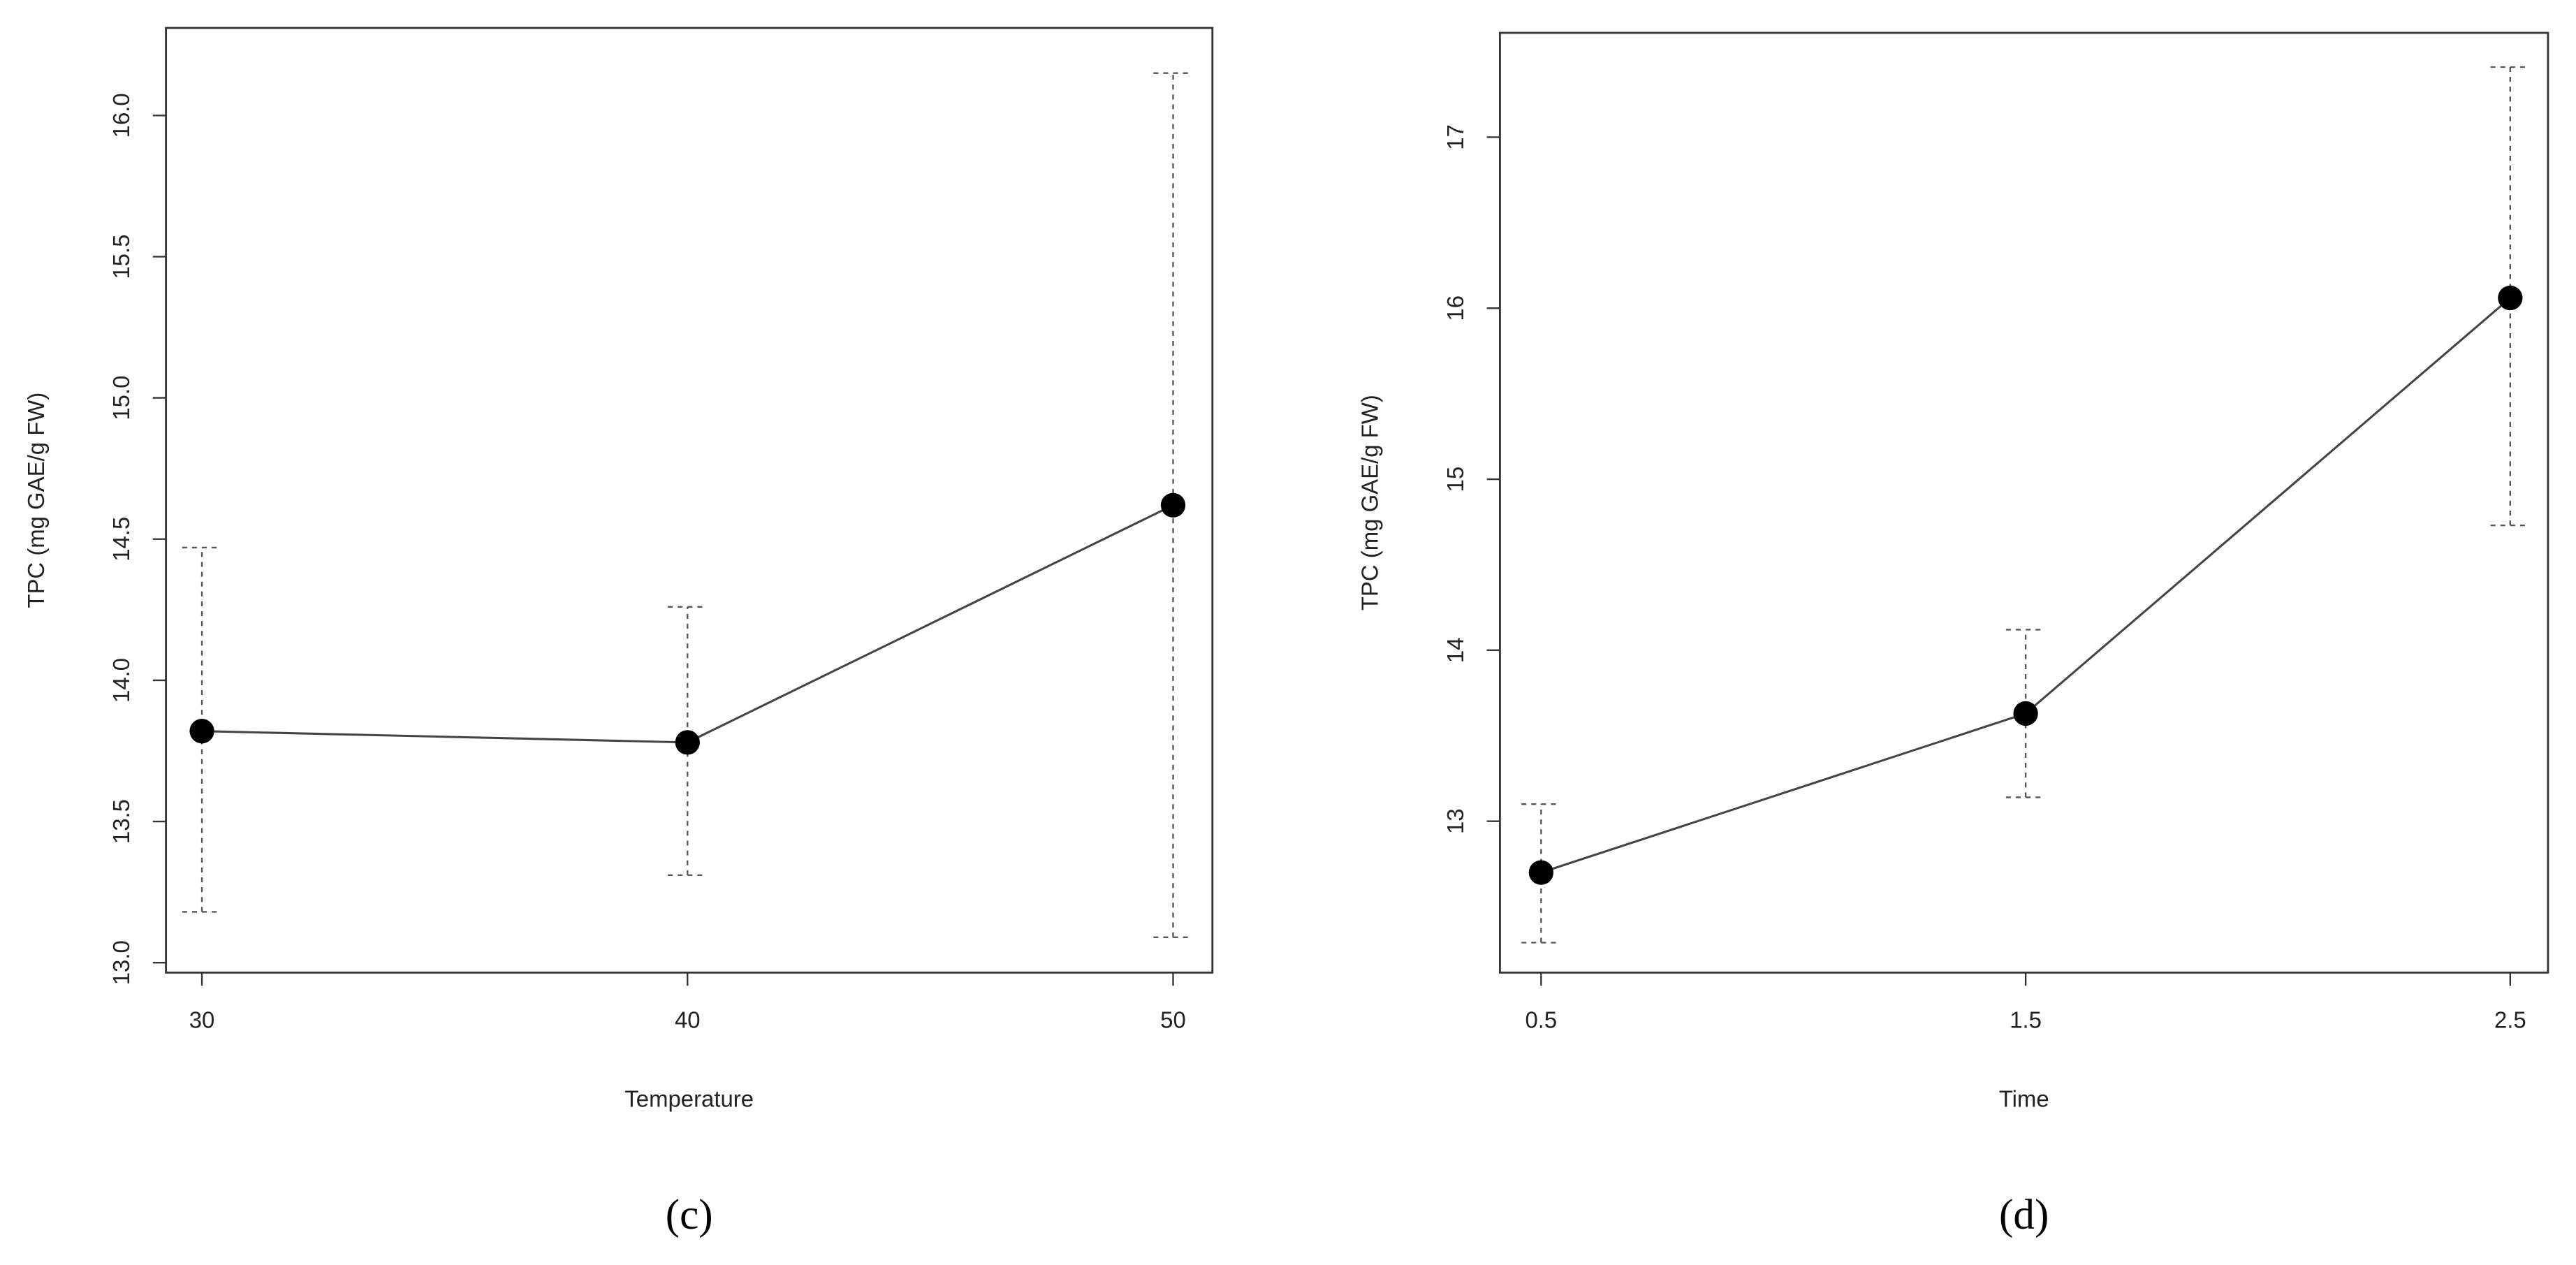  Describe the element at coordinates (2026, 1020) in the screenshot. I see `x-tick-label: 1.5` at that location.